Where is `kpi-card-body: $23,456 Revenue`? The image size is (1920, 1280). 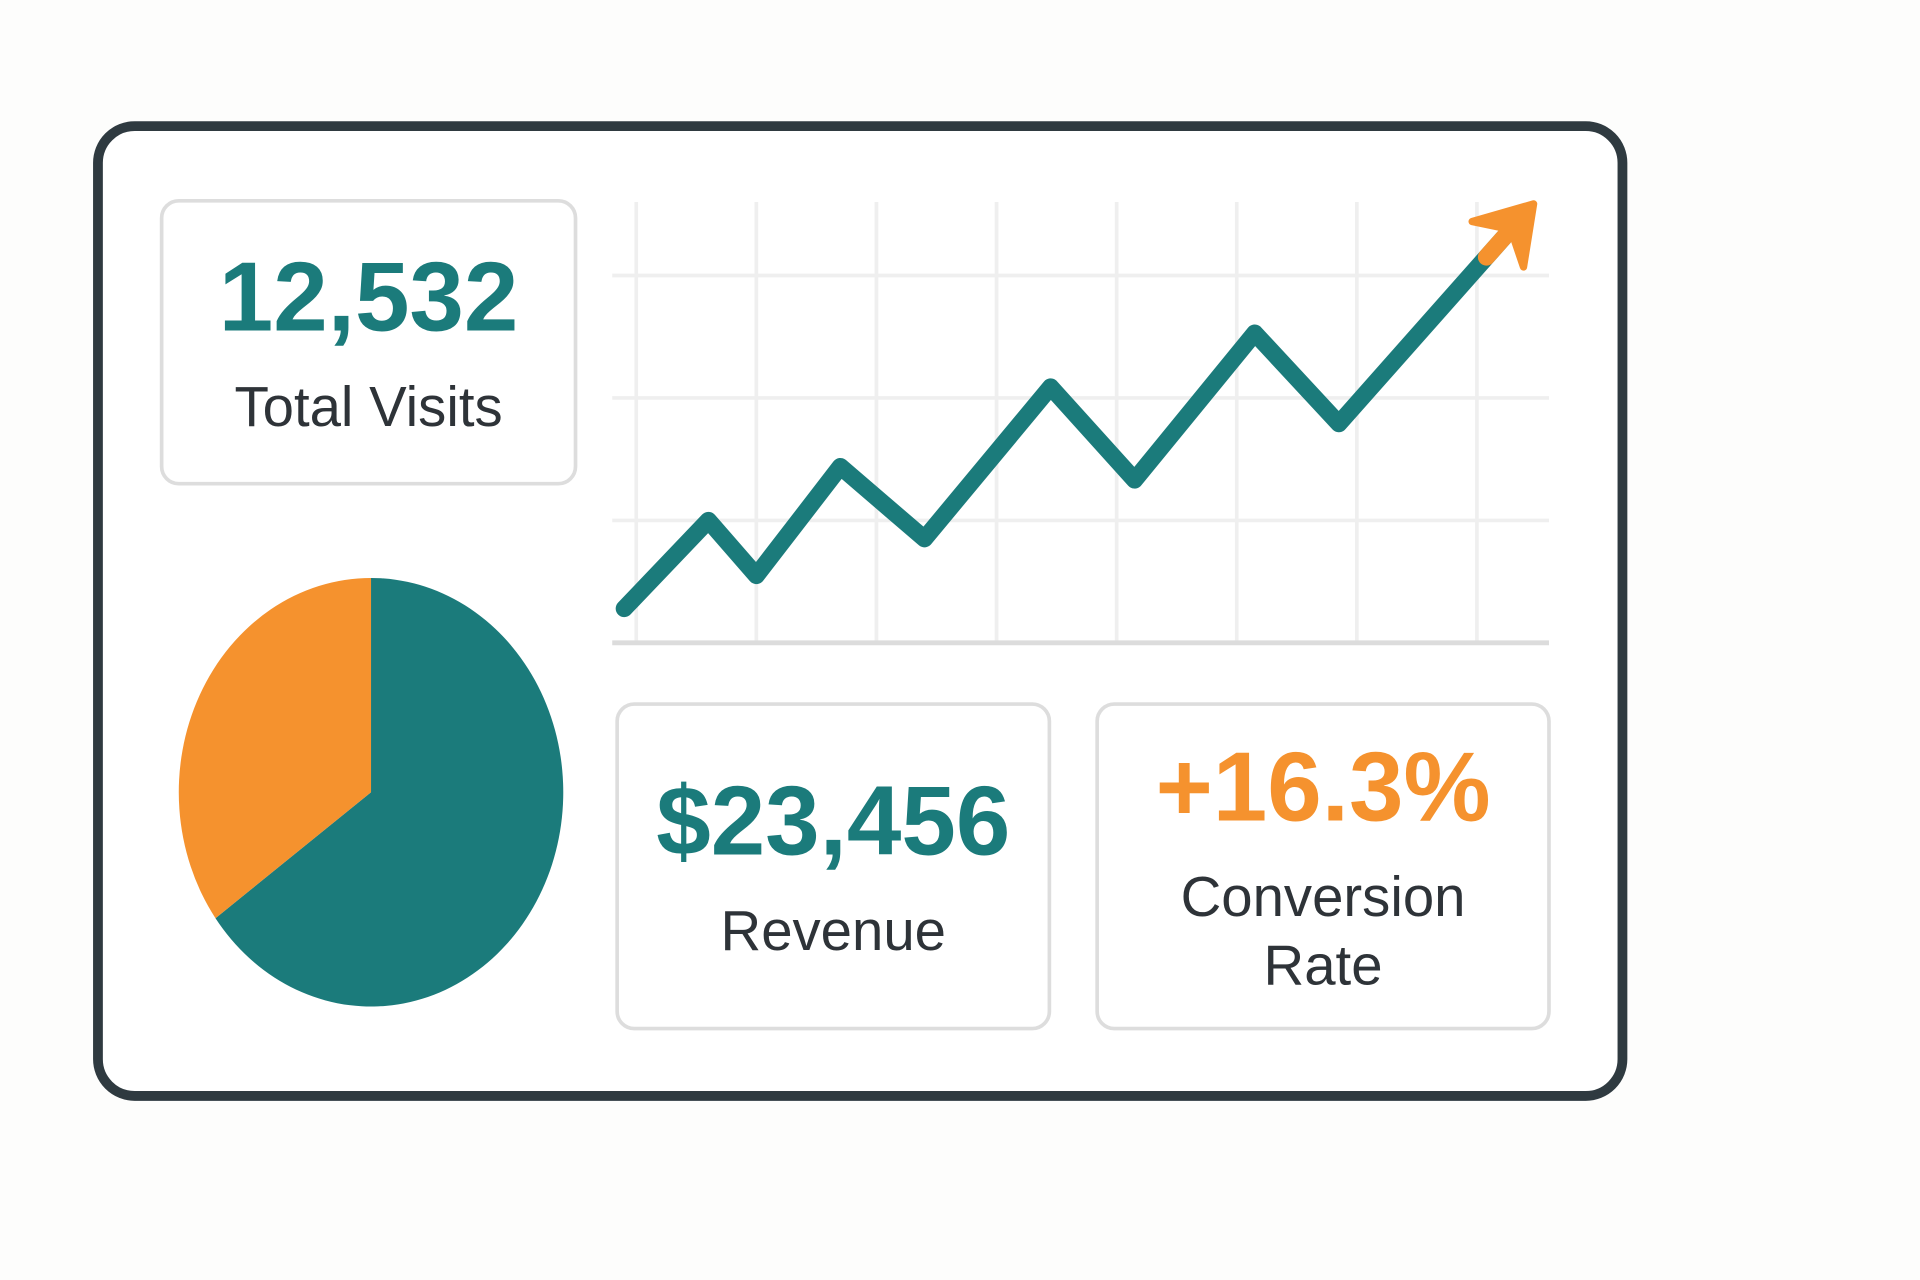
kpi-card-body: $23,456 Revenue is located at coordinates (833, 866).